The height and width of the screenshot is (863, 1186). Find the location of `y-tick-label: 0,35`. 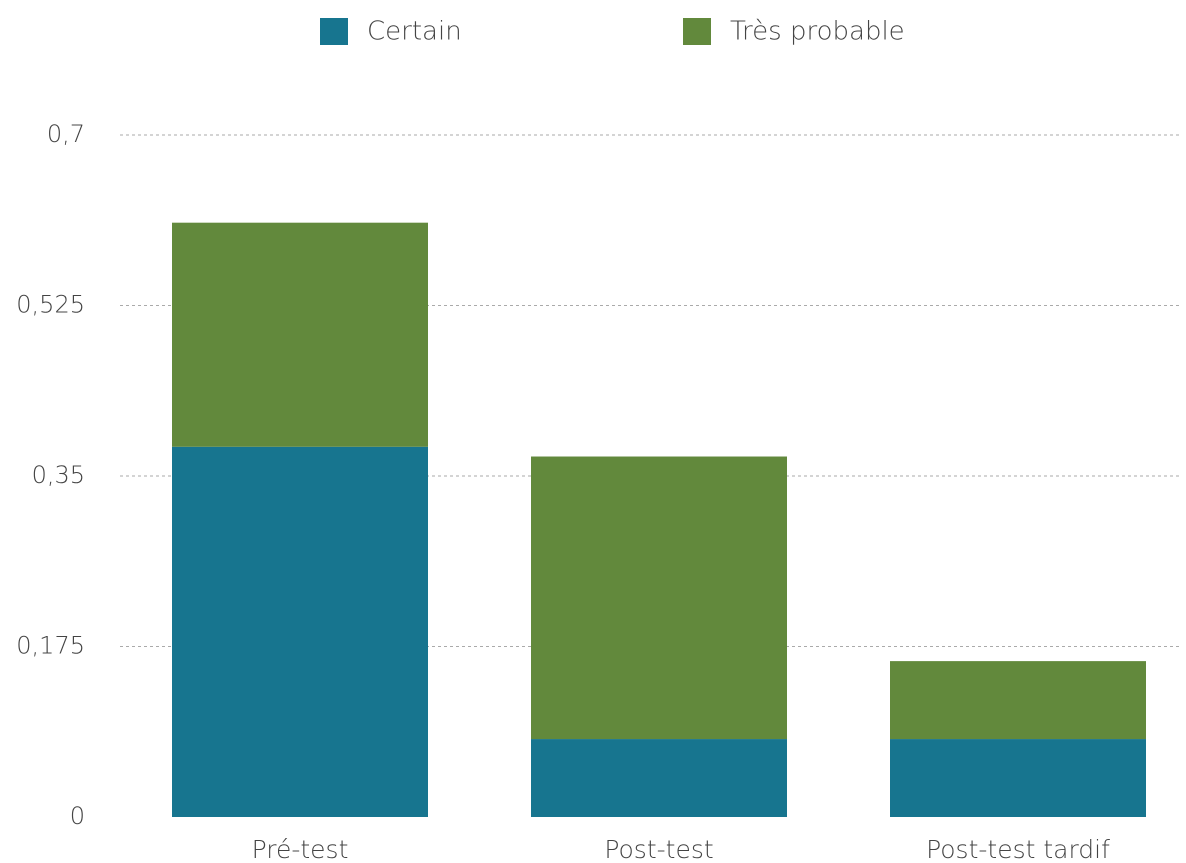

y-tick-label: 0,35 is located at coordinates (58, 475).